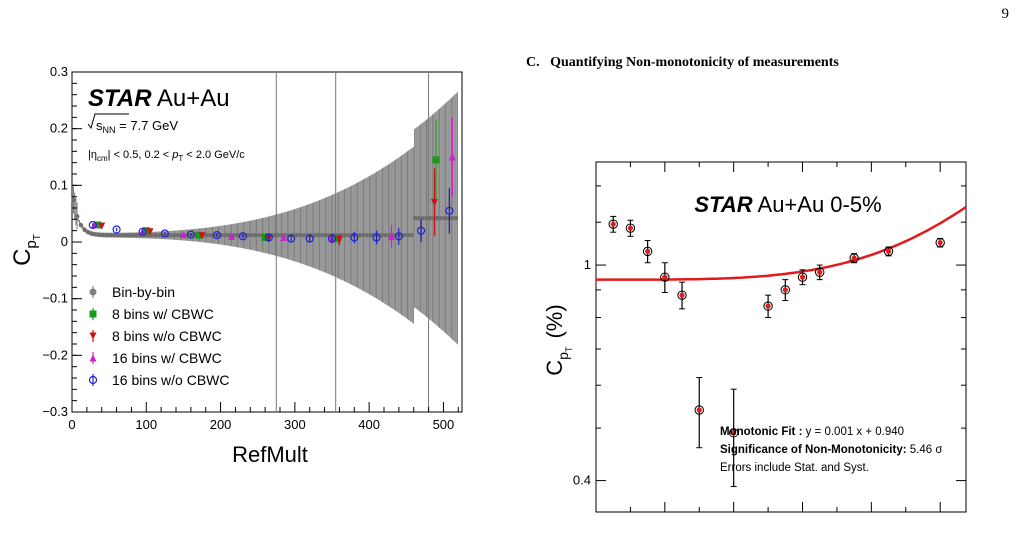  Describe the element at coordinates (55, 411) in the screenshot. I see `left-y-tick-label: −0.3` at that location.